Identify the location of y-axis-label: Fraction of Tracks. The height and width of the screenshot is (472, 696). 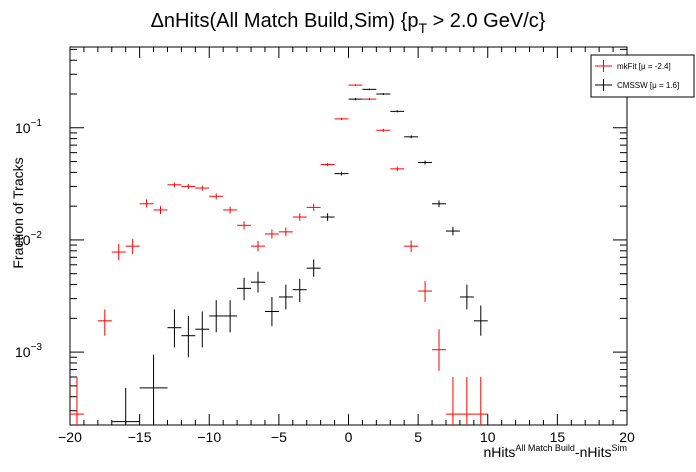
(18, 212).